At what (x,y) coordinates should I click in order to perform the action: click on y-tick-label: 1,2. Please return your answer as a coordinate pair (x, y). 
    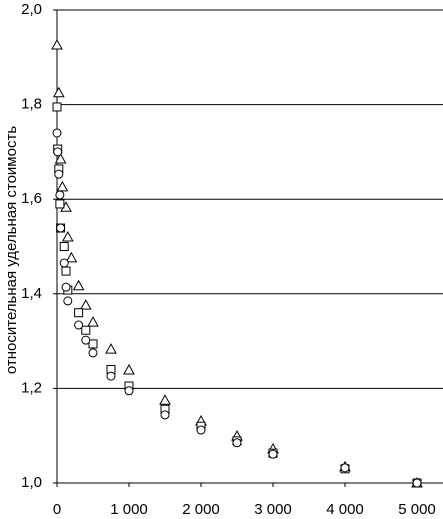
    Looking at the image, I should click on (31, 387).